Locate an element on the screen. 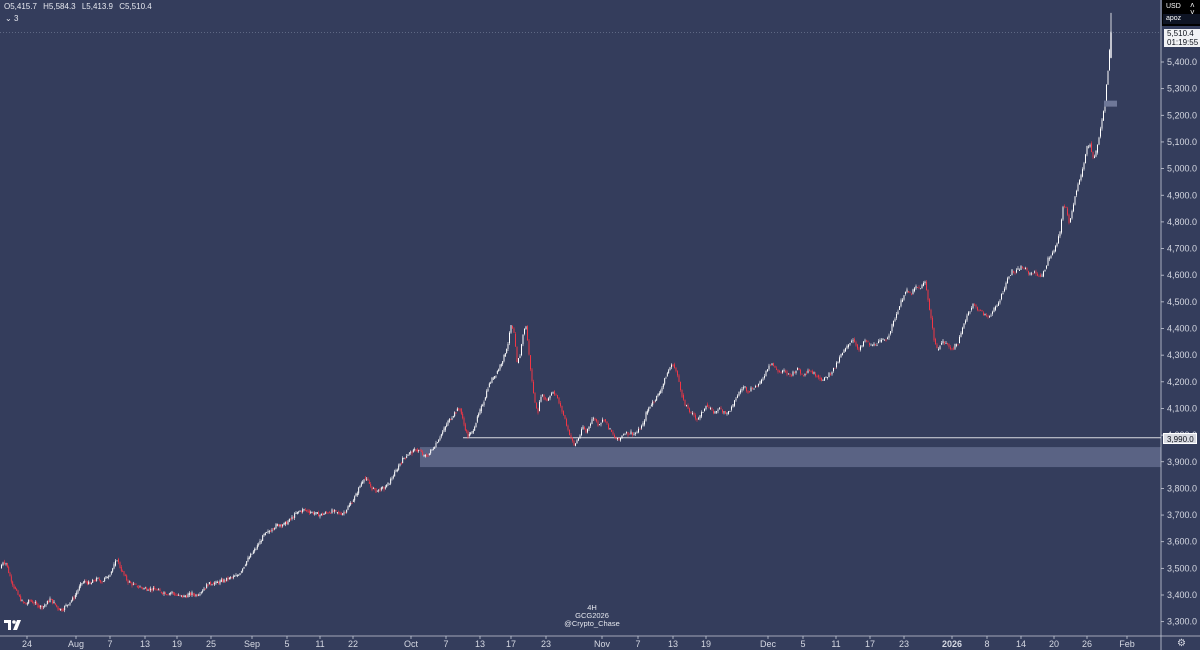 This screenshot has height=650, width=1200. watermark-timeframe: 4H is located at coordinates (592, 607).